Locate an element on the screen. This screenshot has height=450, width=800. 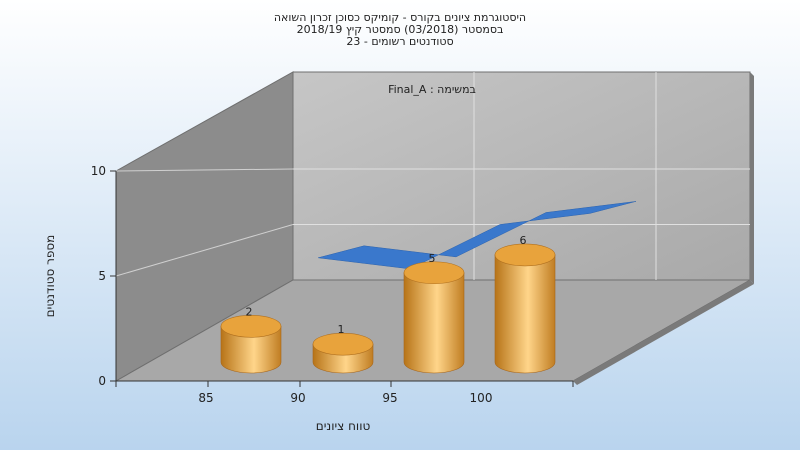
bar-value-label: 6 is located at coordinates (523, 240).